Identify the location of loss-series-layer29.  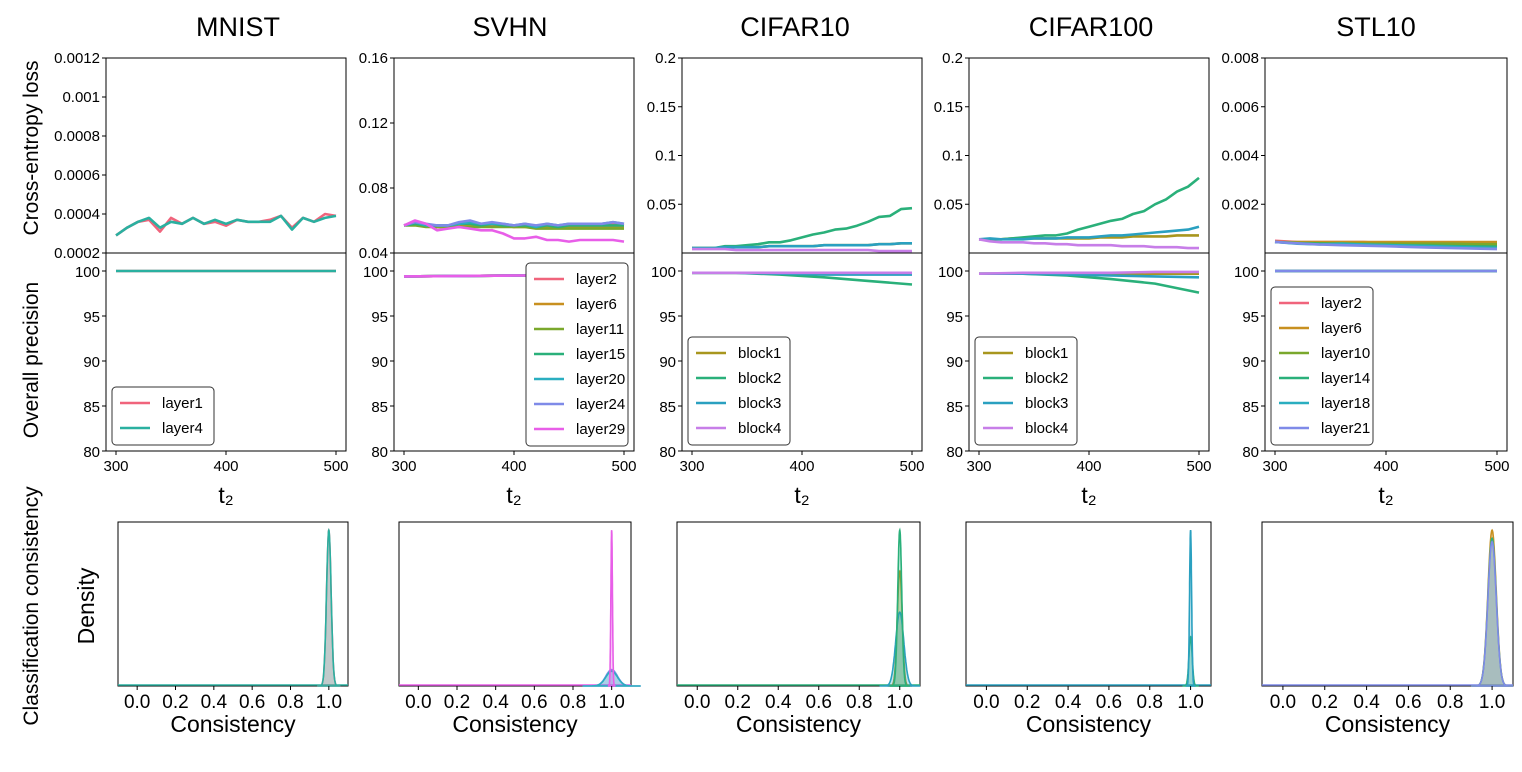
(514, 231).